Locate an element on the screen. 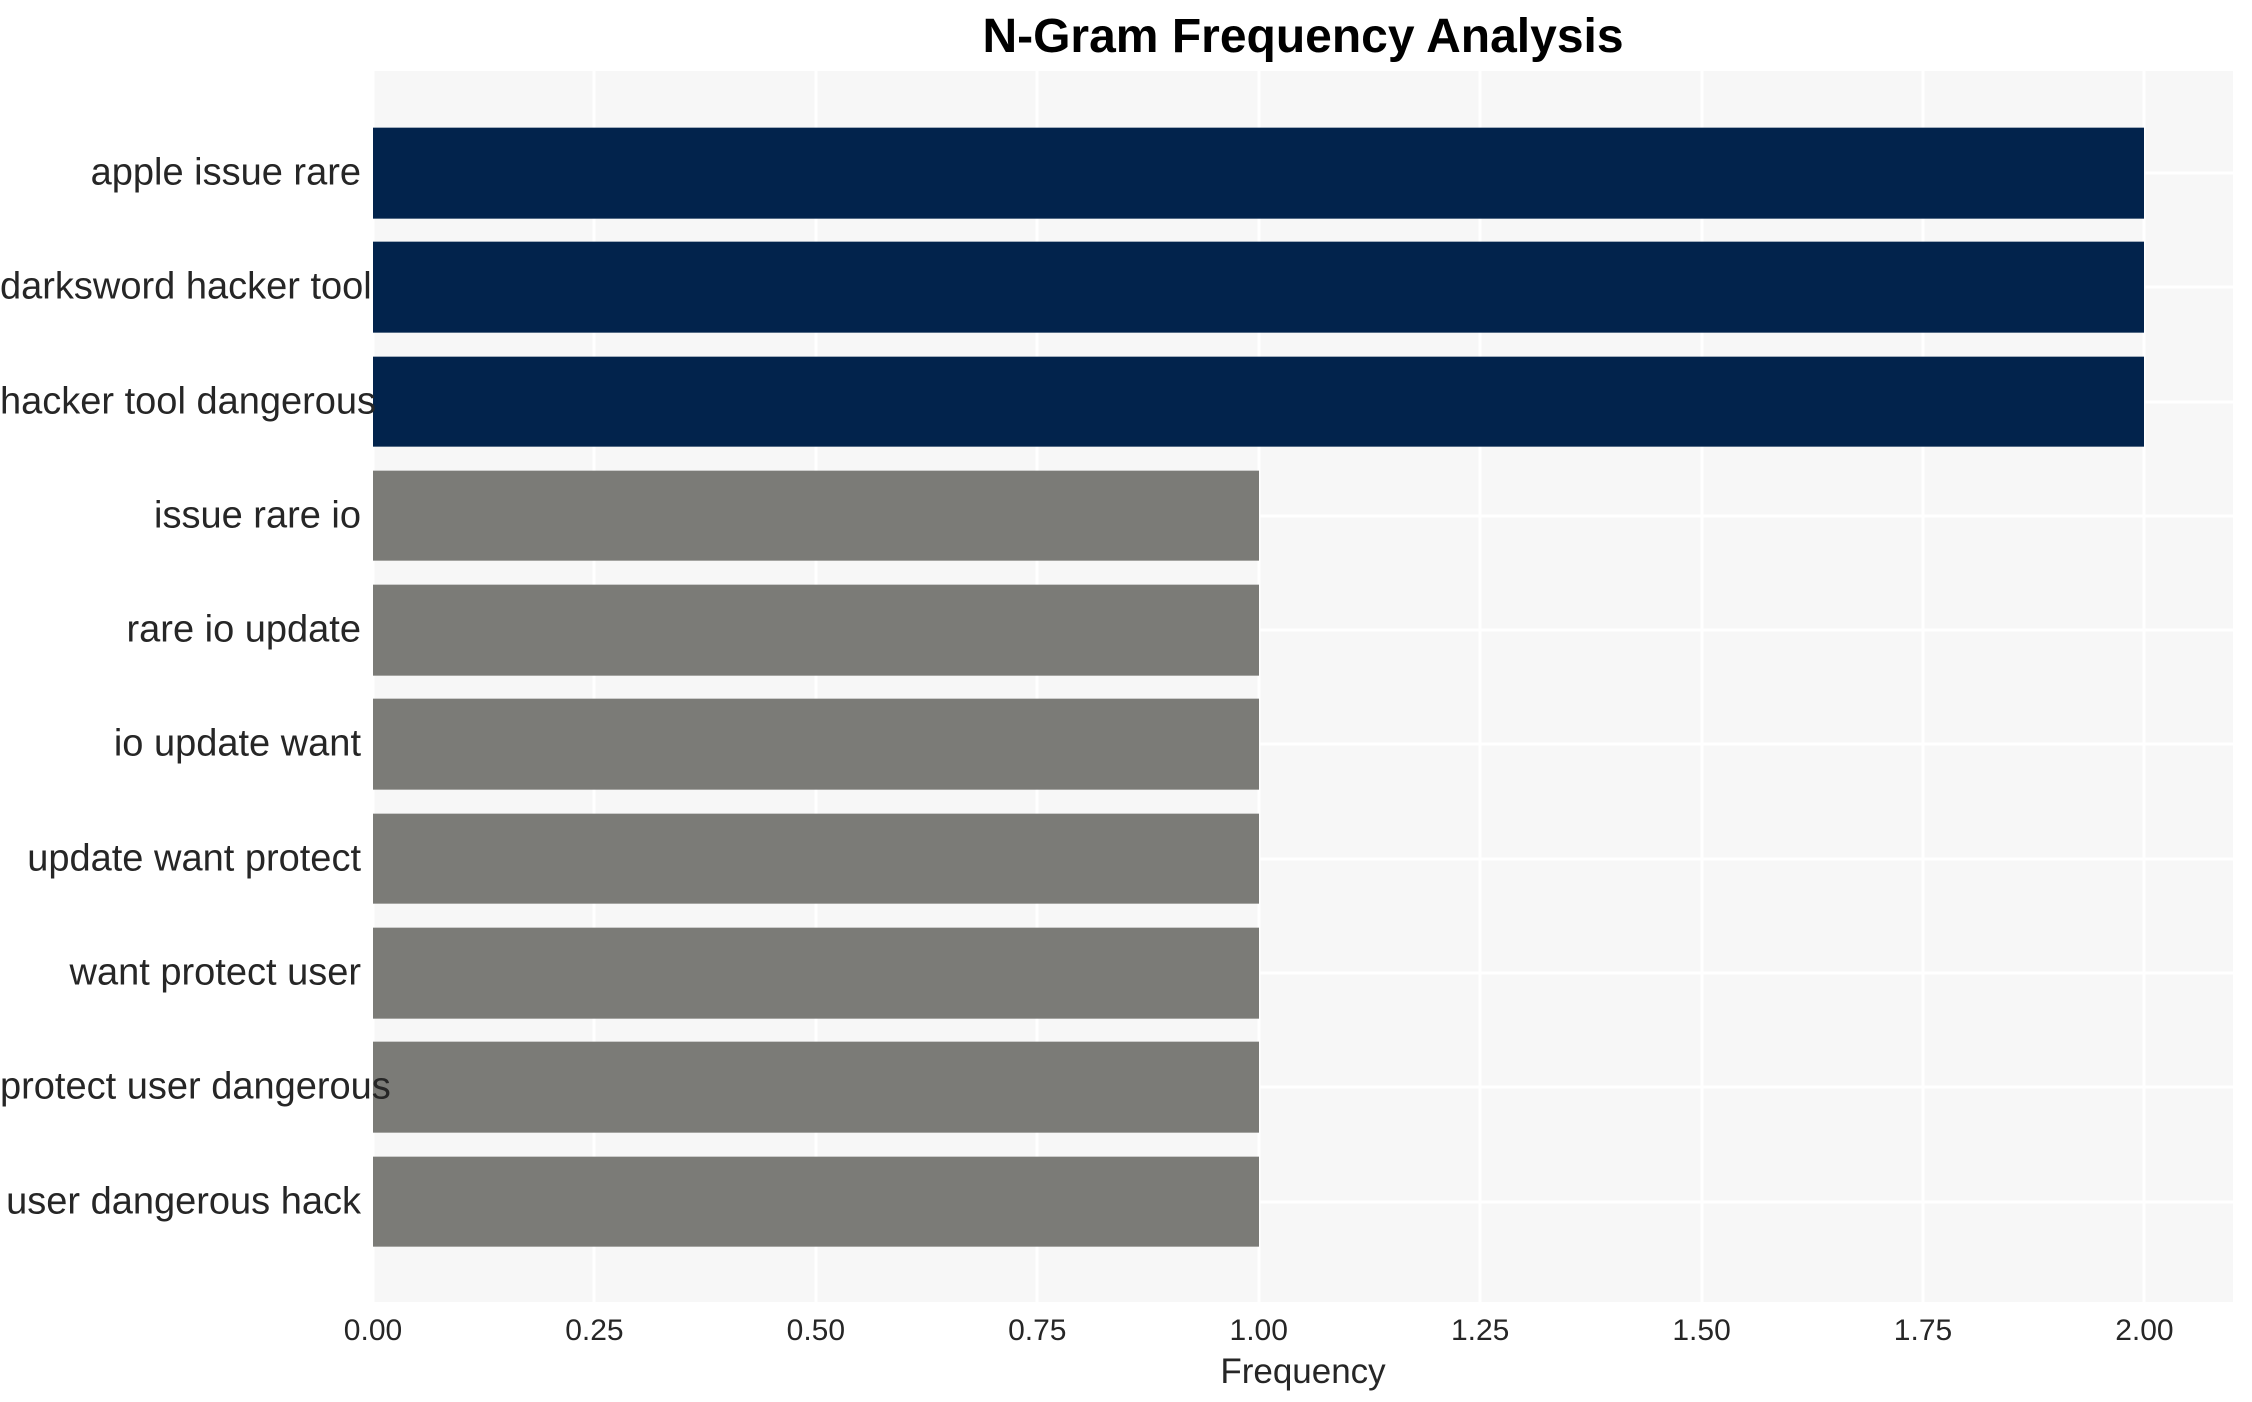 The height and width of the screenshot is (1402, 2252). x-axis-ticks: 0.00 0.25 0.50 0.75 1.00 1.25 1.50 1.75 2.00 is located at coordinates (1288, 1325).